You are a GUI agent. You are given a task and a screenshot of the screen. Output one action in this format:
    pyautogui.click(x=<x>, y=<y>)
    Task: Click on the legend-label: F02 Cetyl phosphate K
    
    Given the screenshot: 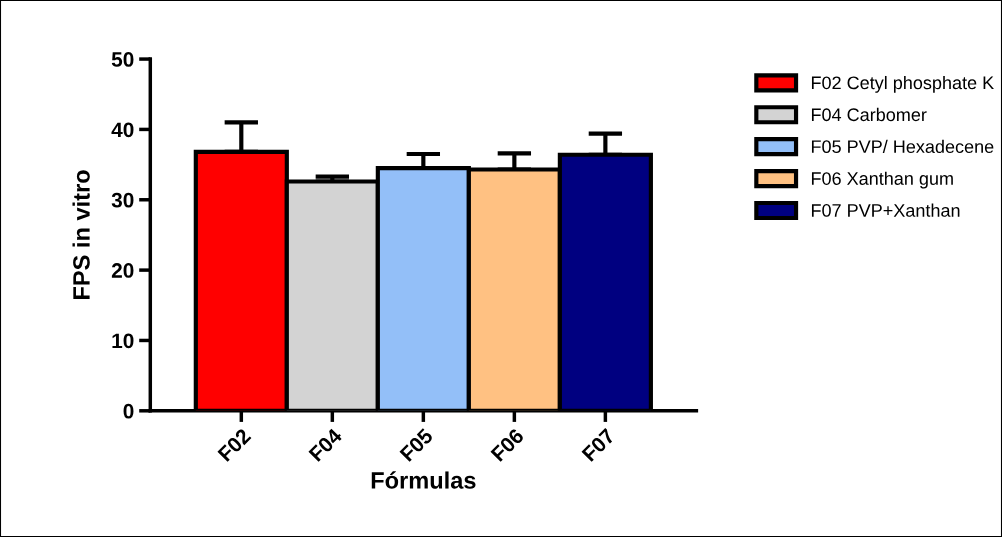 What is the action you would take?
    pyautogui.click(x=902, y=84)
    